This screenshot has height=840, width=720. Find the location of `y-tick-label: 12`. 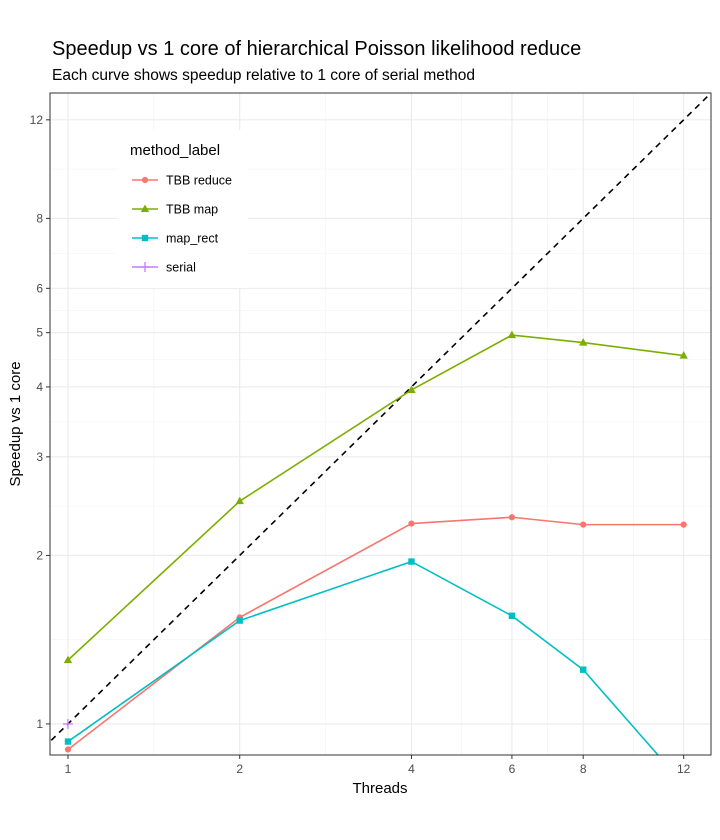

y-tick-label: 12 is located at coordinates (37, 120).